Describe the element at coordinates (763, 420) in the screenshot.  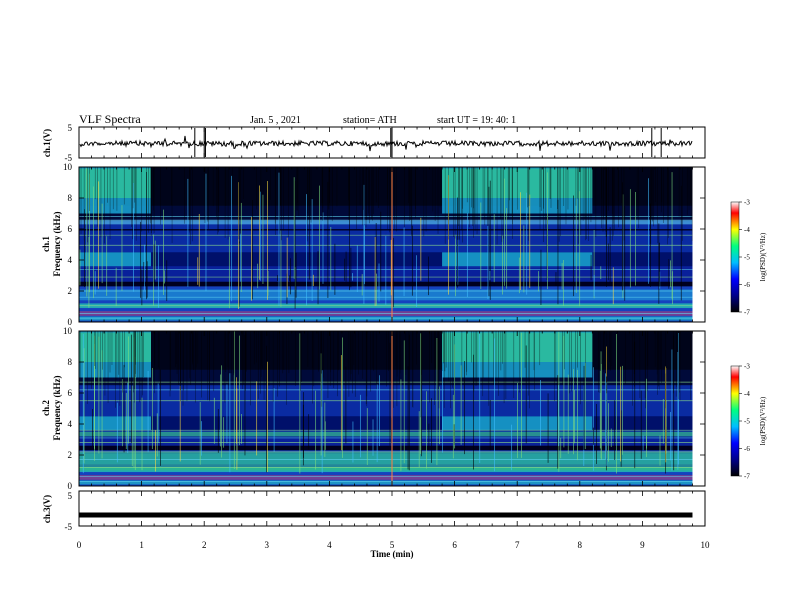
I see `ch2-colorbar-label: log(PSD)(V²/Hz)` at that location.